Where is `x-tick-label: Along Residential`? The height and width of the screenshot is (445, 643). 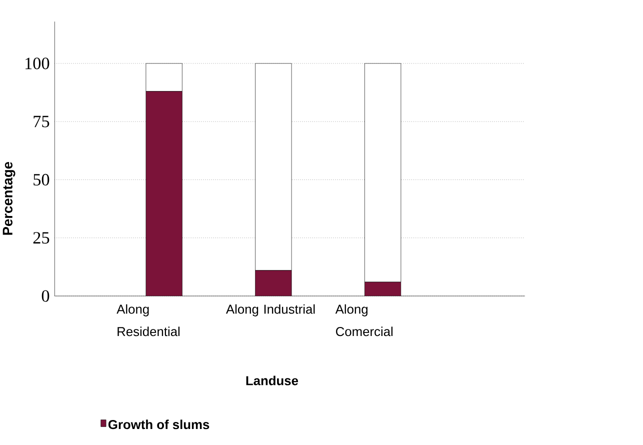
x-tick-label: Along Residential is located at coordinates (148, 320).